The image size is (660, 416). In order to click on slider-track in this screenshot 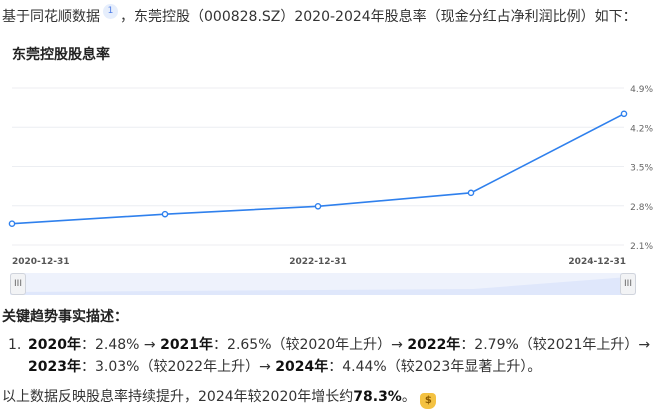, I will do `click(323, 284)`.